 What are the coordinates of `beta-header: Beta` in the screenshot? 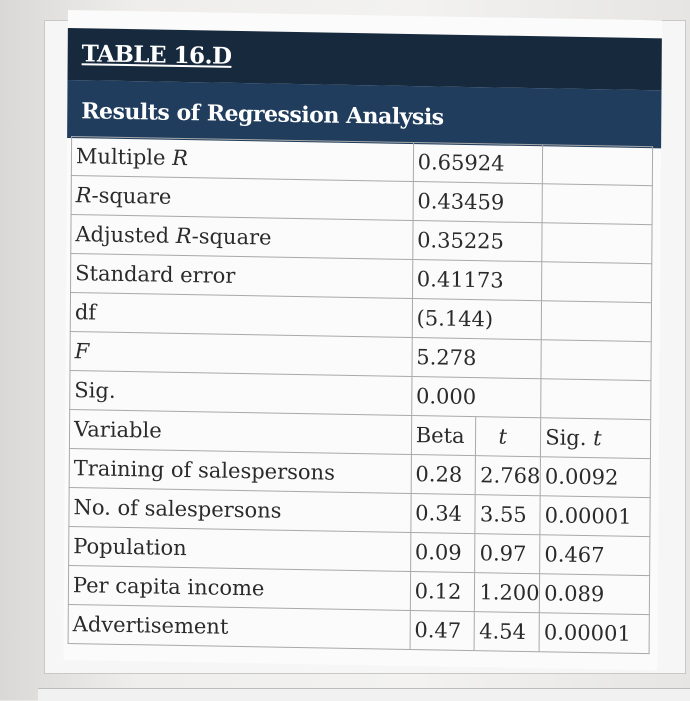 It's located at (444, 435).